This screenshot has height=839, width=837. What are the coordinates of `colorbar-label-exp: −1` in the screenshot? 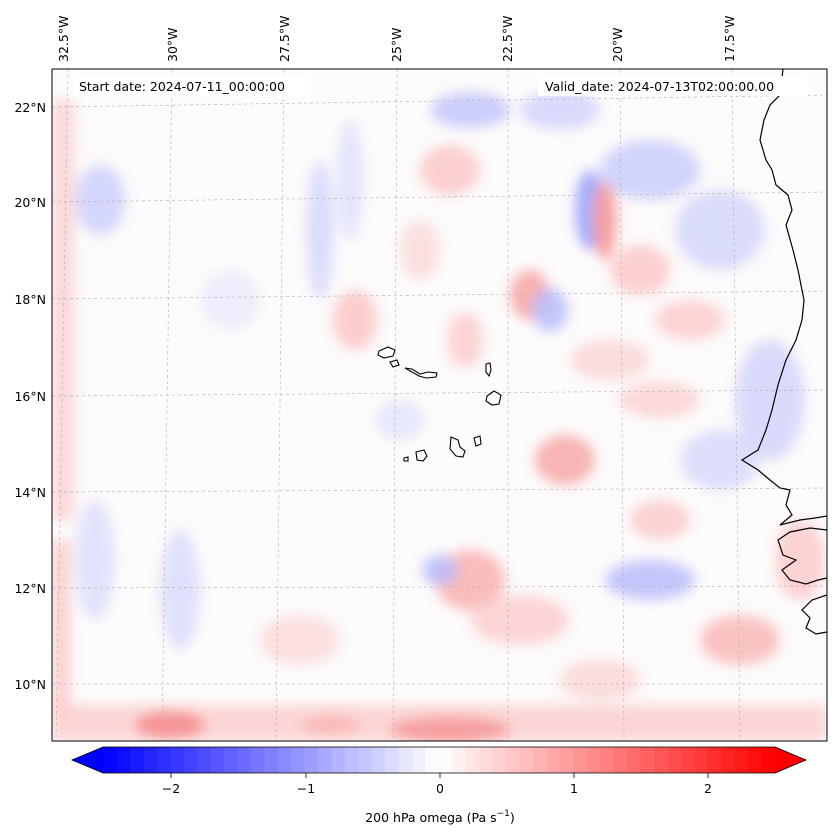 It's located at (503, 814).